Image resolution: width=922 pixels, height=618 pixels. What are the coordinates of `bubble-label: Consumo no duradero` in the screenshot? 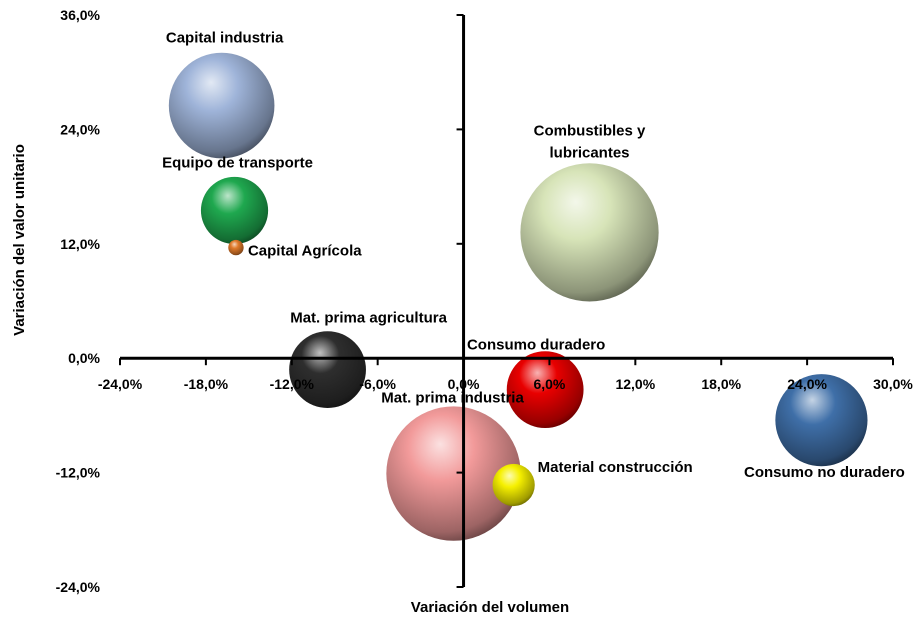 It's located at (824, 472).